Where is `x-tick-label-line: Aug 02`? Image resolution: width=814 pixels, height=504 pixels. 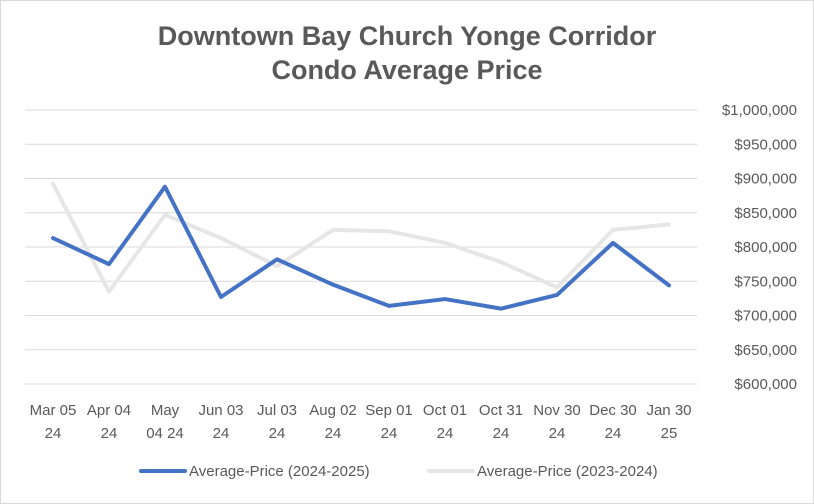
x-tick-label-line: Aug 02 is located at coordinates (333, 410).